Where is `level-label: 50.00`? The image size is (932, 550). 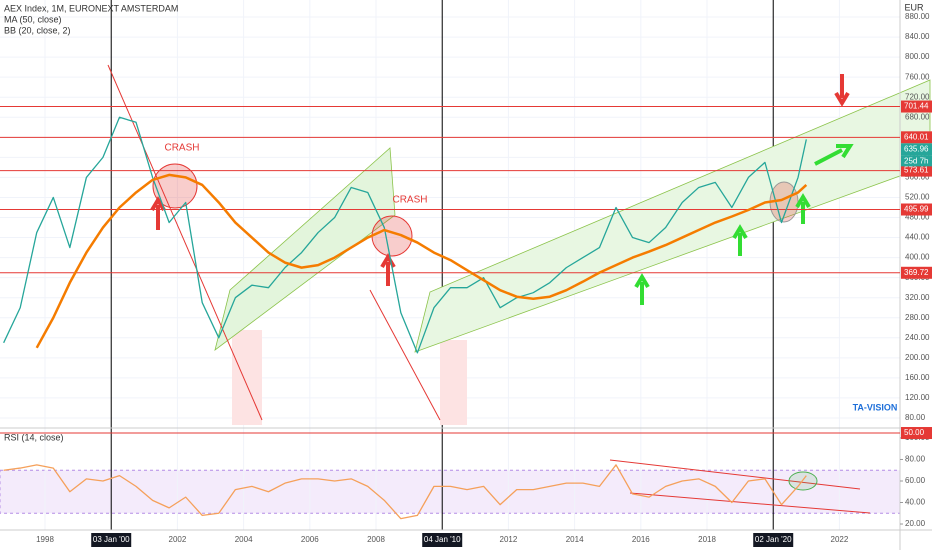
level-label: 50.00 is located at coordinates (914, 432).